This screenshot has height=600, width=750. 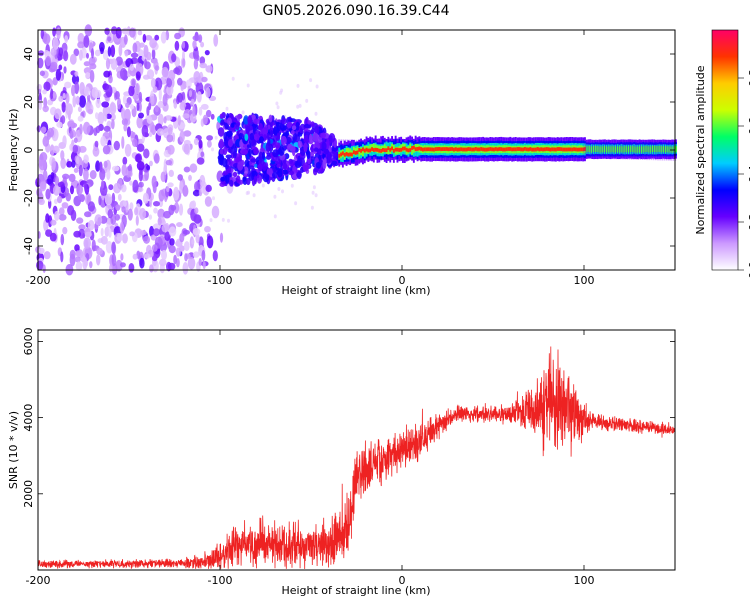 I want to click on x-tick-label: 0, so click(x=402, y=280).